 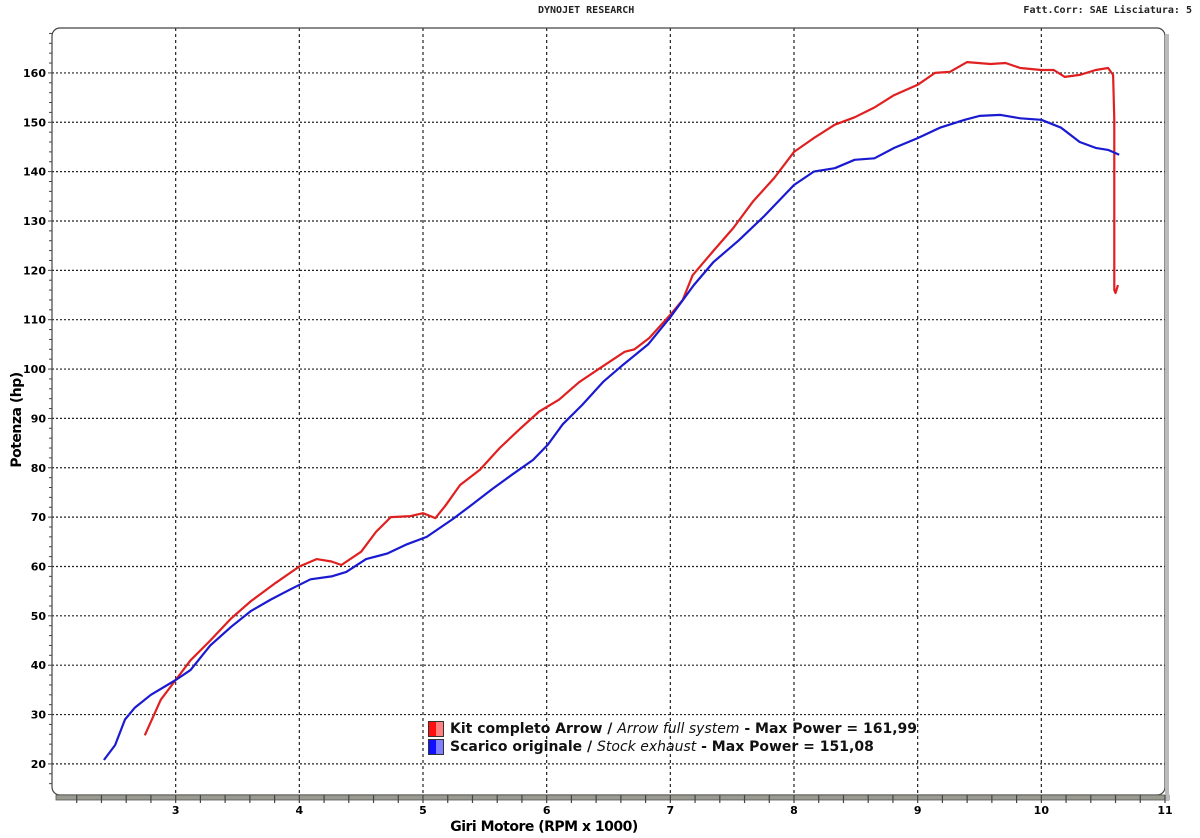 What do you see at coordinates (39, 665) in the screenshot?
I see `y-tick-label: 40` at bounding box center [39, 665].